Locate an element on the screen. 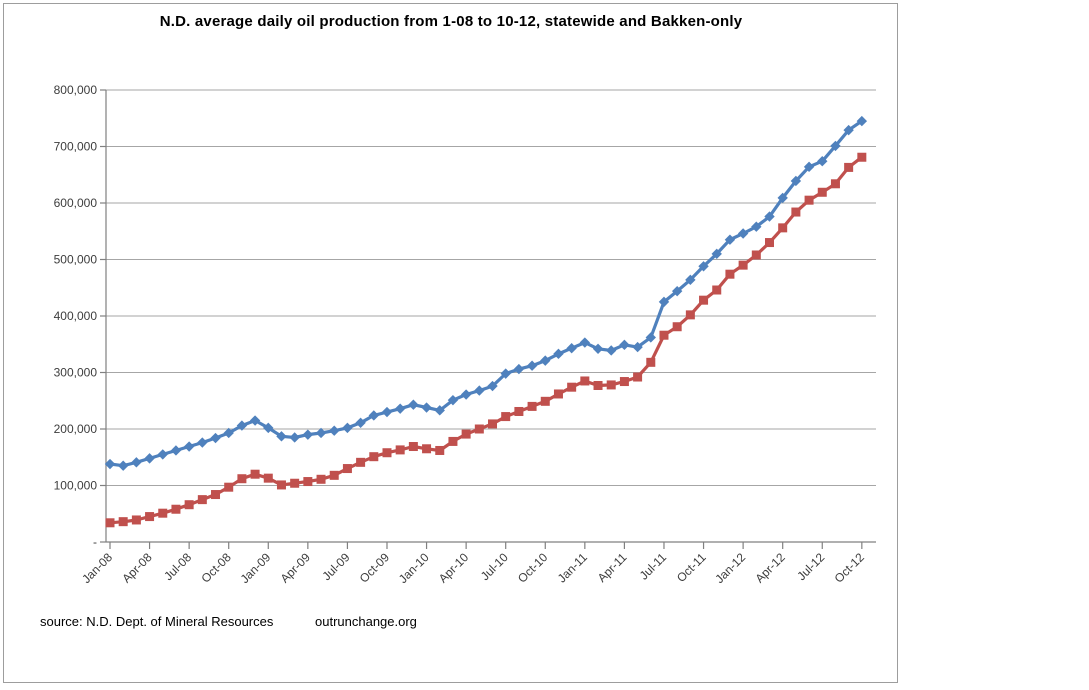 This screenshot has height=690, width=1089. x-tick-label: Jan-10 is located at coordinates (414, 568).